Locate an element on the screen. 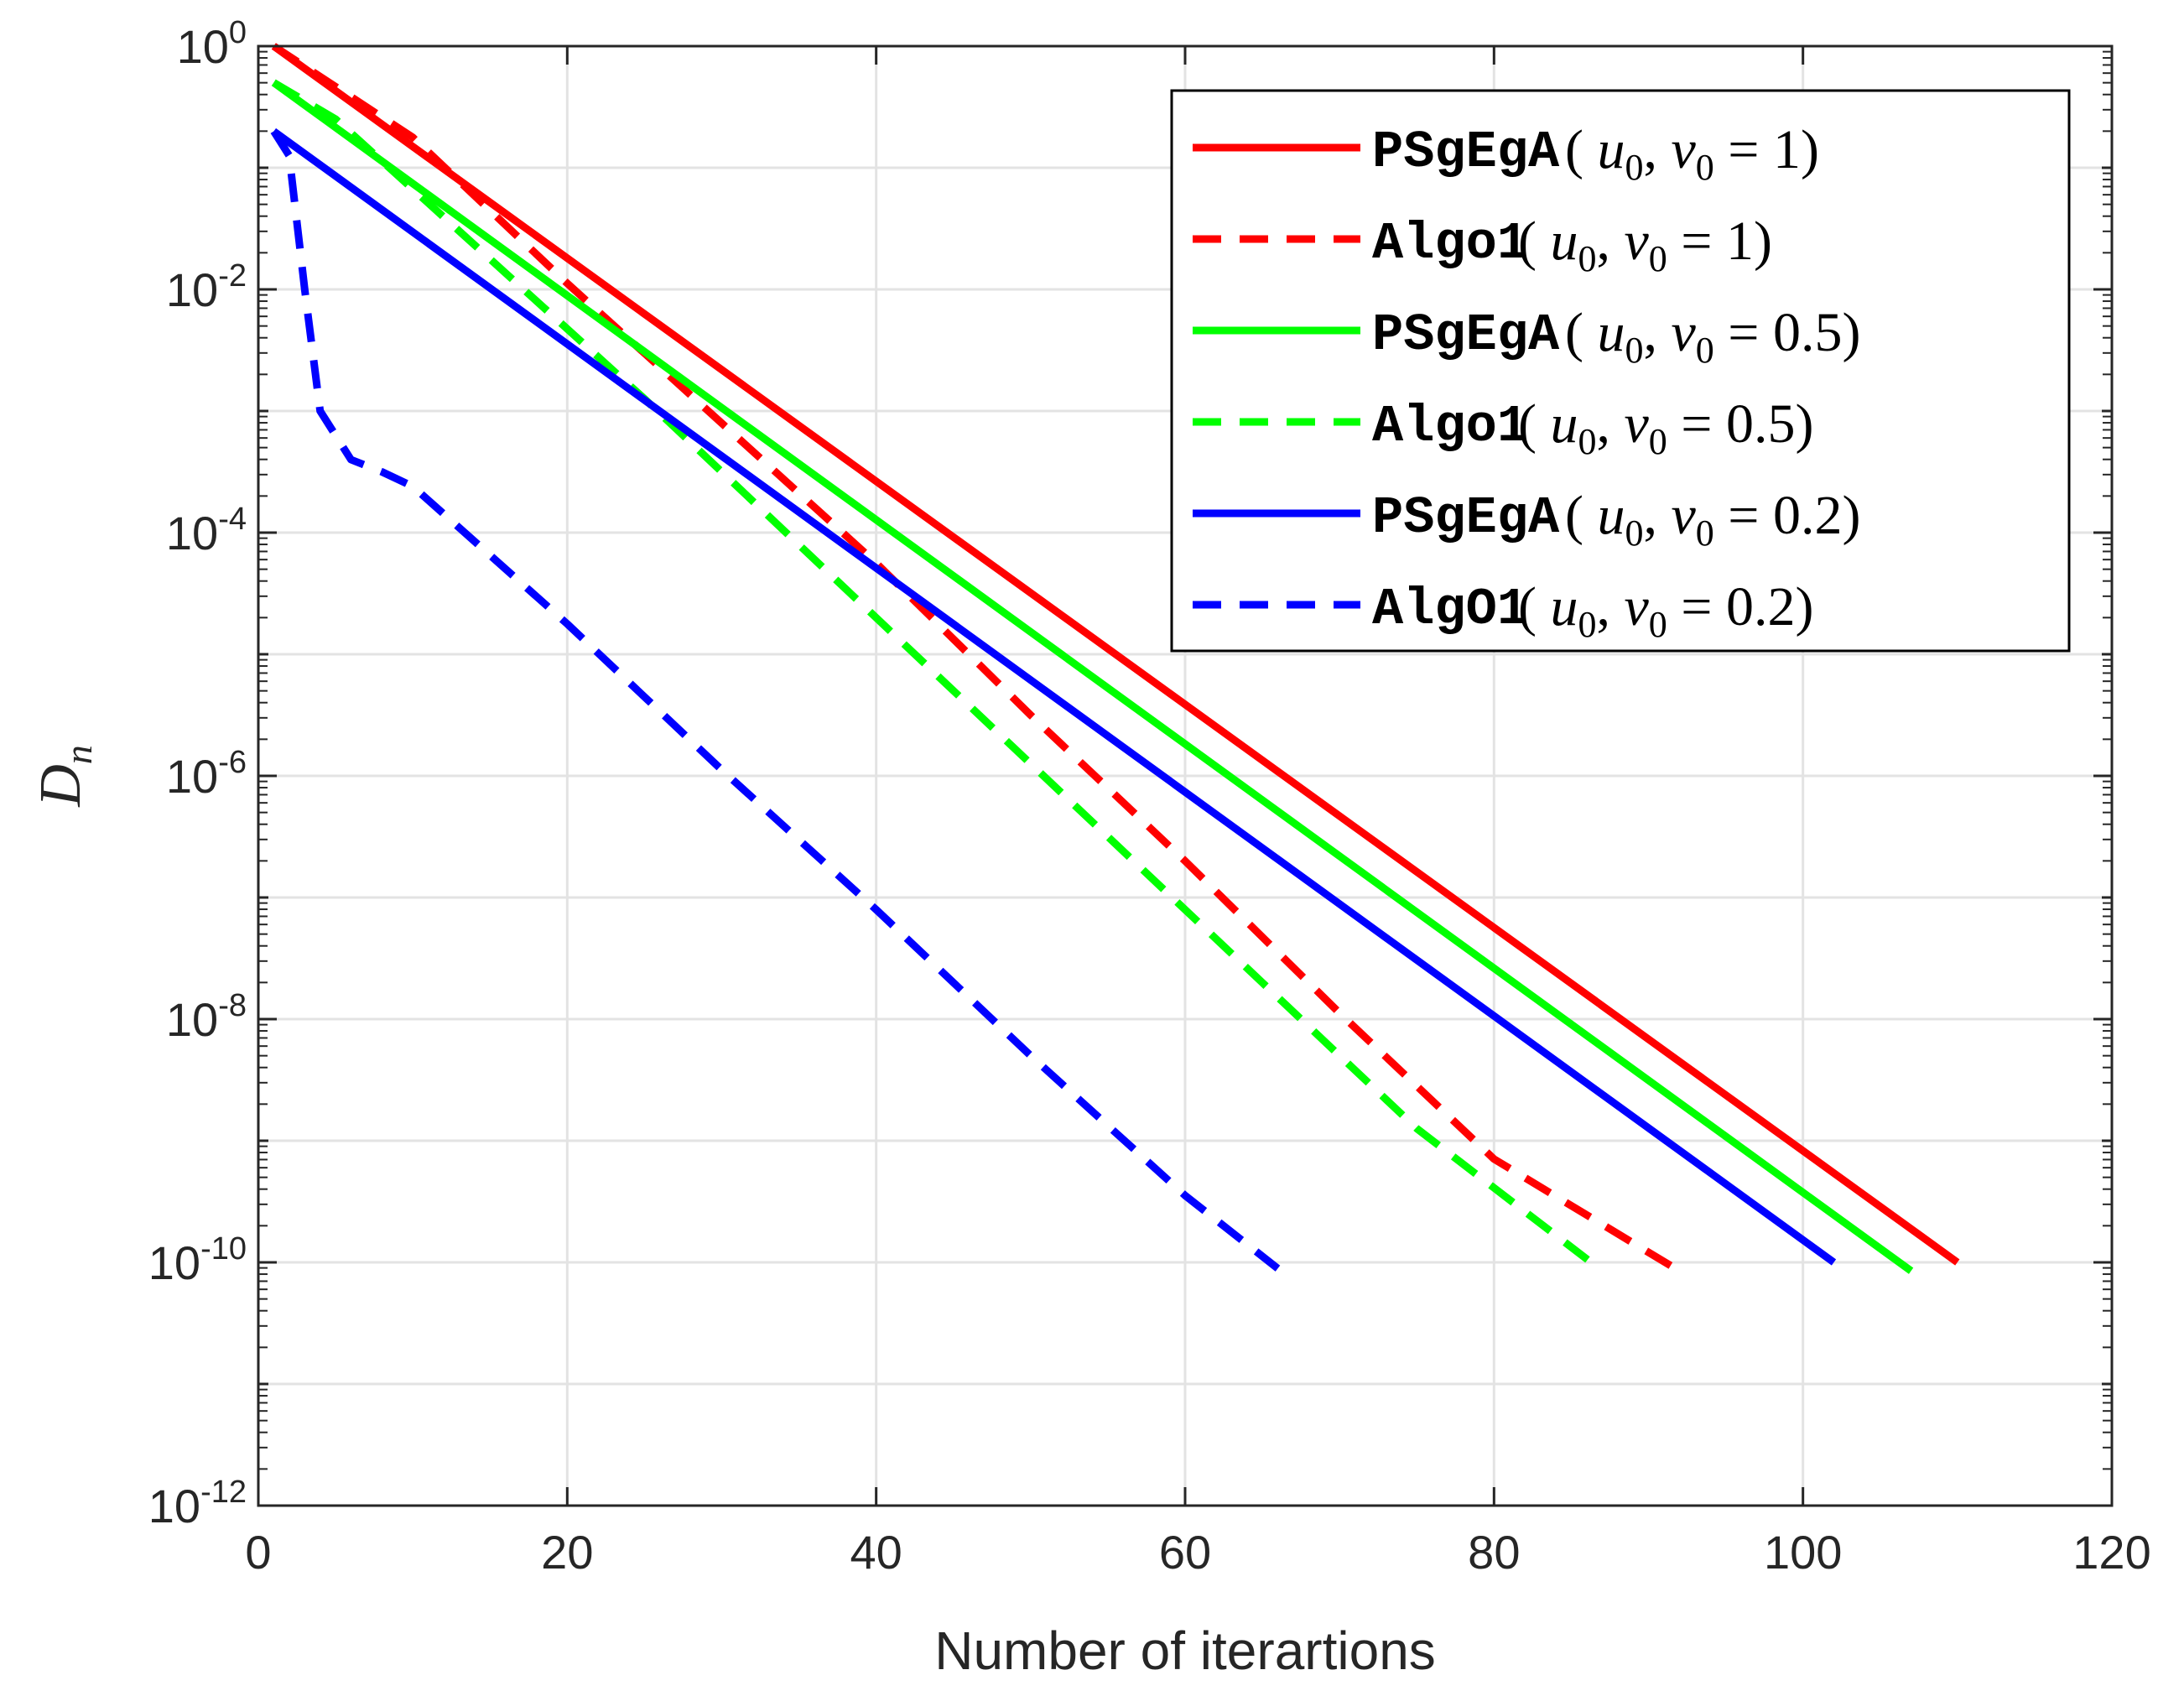 The height and width of the screenshot is (1696, 2184). y-axis-title-subscript: n is located at coordinates (78, 754).